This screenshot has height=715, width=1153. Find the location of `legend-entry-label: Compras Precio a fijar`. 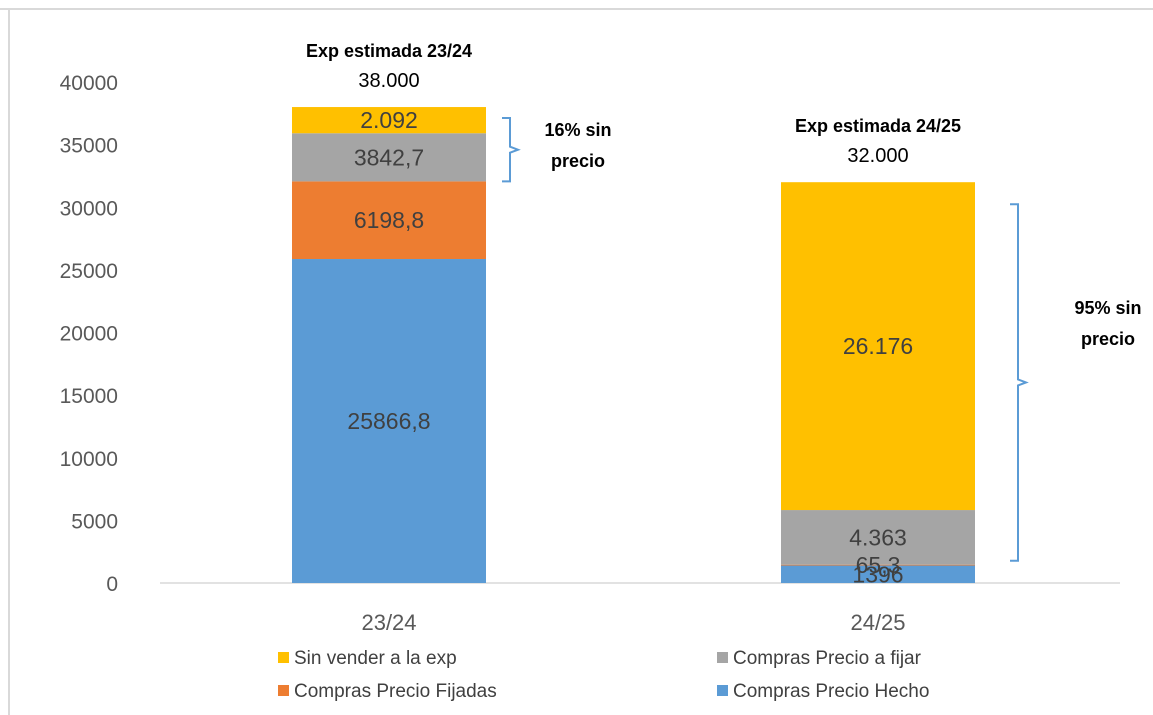

legend-entry-label: Compras Precio a fijar is located at coordinates (827, 658).